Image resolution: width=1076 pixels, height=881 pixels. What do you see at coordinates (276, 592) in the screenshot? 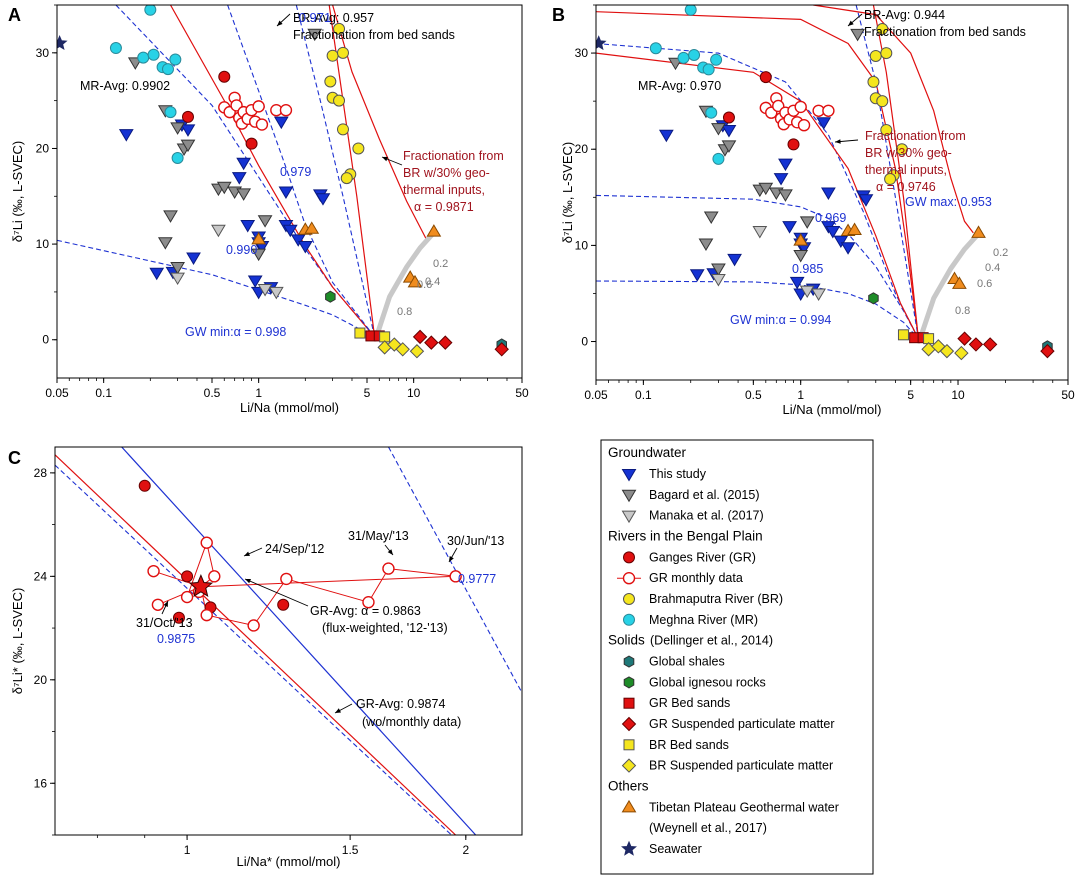
I see `annotation-leader` at bounding box center [276, 592].